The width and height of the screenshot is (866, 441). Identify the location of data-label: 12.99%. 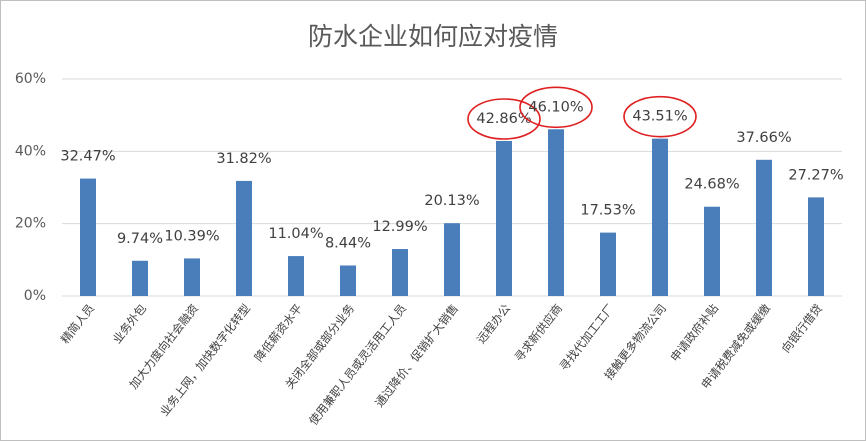
(399, 227).